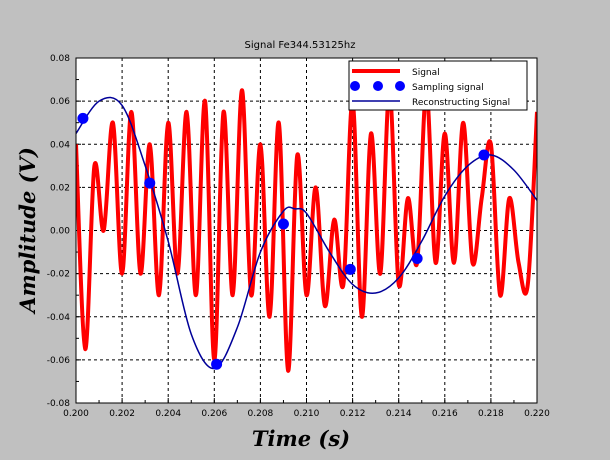  What do you see at coordinates (60, 102) in the screenshot?
I see `y-tick-label: 0.06` at bounding box center [60, 102].